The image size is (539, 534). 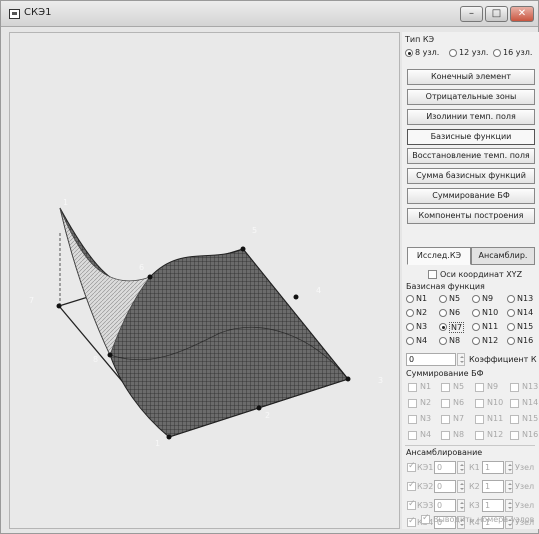 What do you see at coordinates (412, 435) in the screenshot?
I see `sum-chk-n4` at bounding box center [412, 435].